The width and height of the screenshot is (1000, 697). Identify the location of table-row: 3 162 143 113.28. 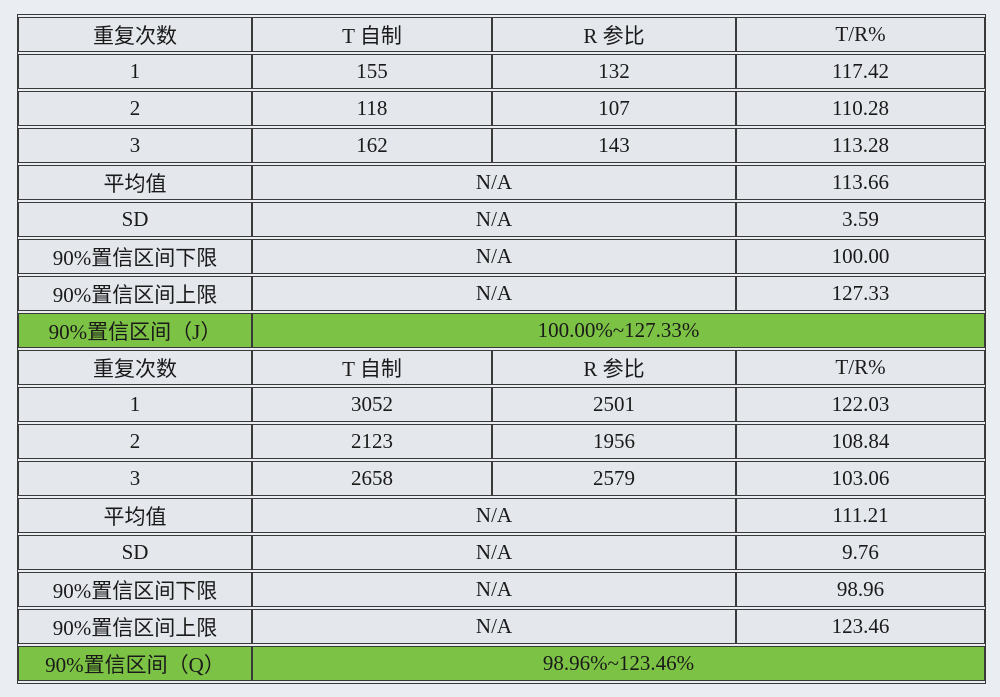
(501, 145).